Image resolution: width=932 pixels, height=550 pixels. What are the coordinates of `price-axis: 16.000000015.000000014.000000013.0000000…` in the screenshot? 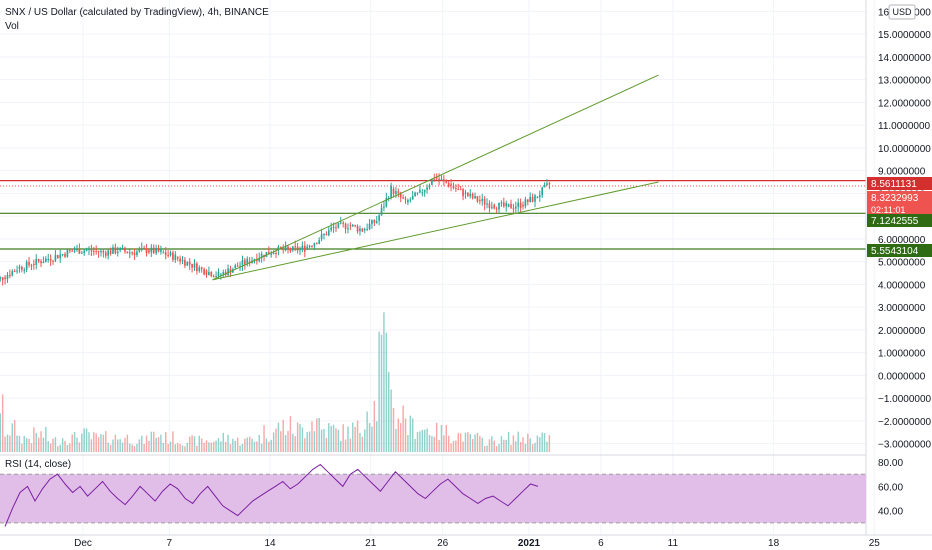 It's located at (905, 228).